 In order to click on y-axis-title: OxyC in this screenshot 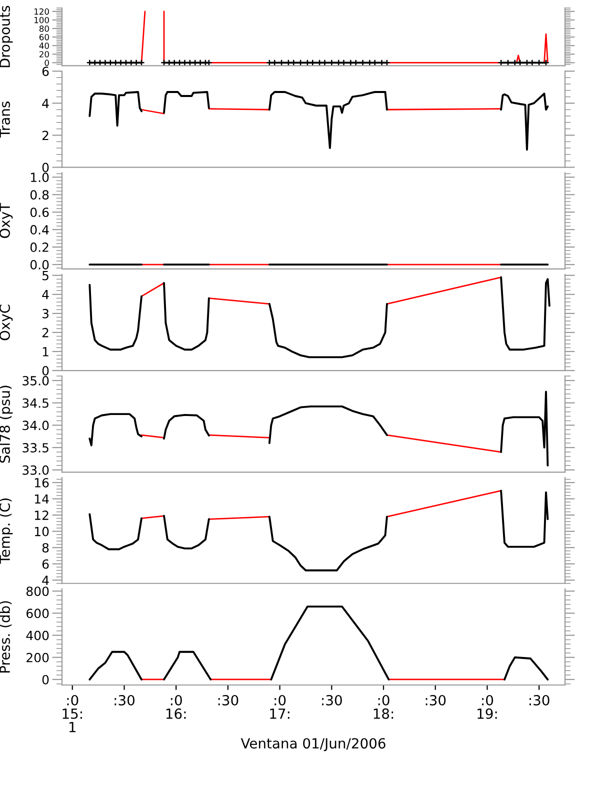, I will do `click(6, 322)`.